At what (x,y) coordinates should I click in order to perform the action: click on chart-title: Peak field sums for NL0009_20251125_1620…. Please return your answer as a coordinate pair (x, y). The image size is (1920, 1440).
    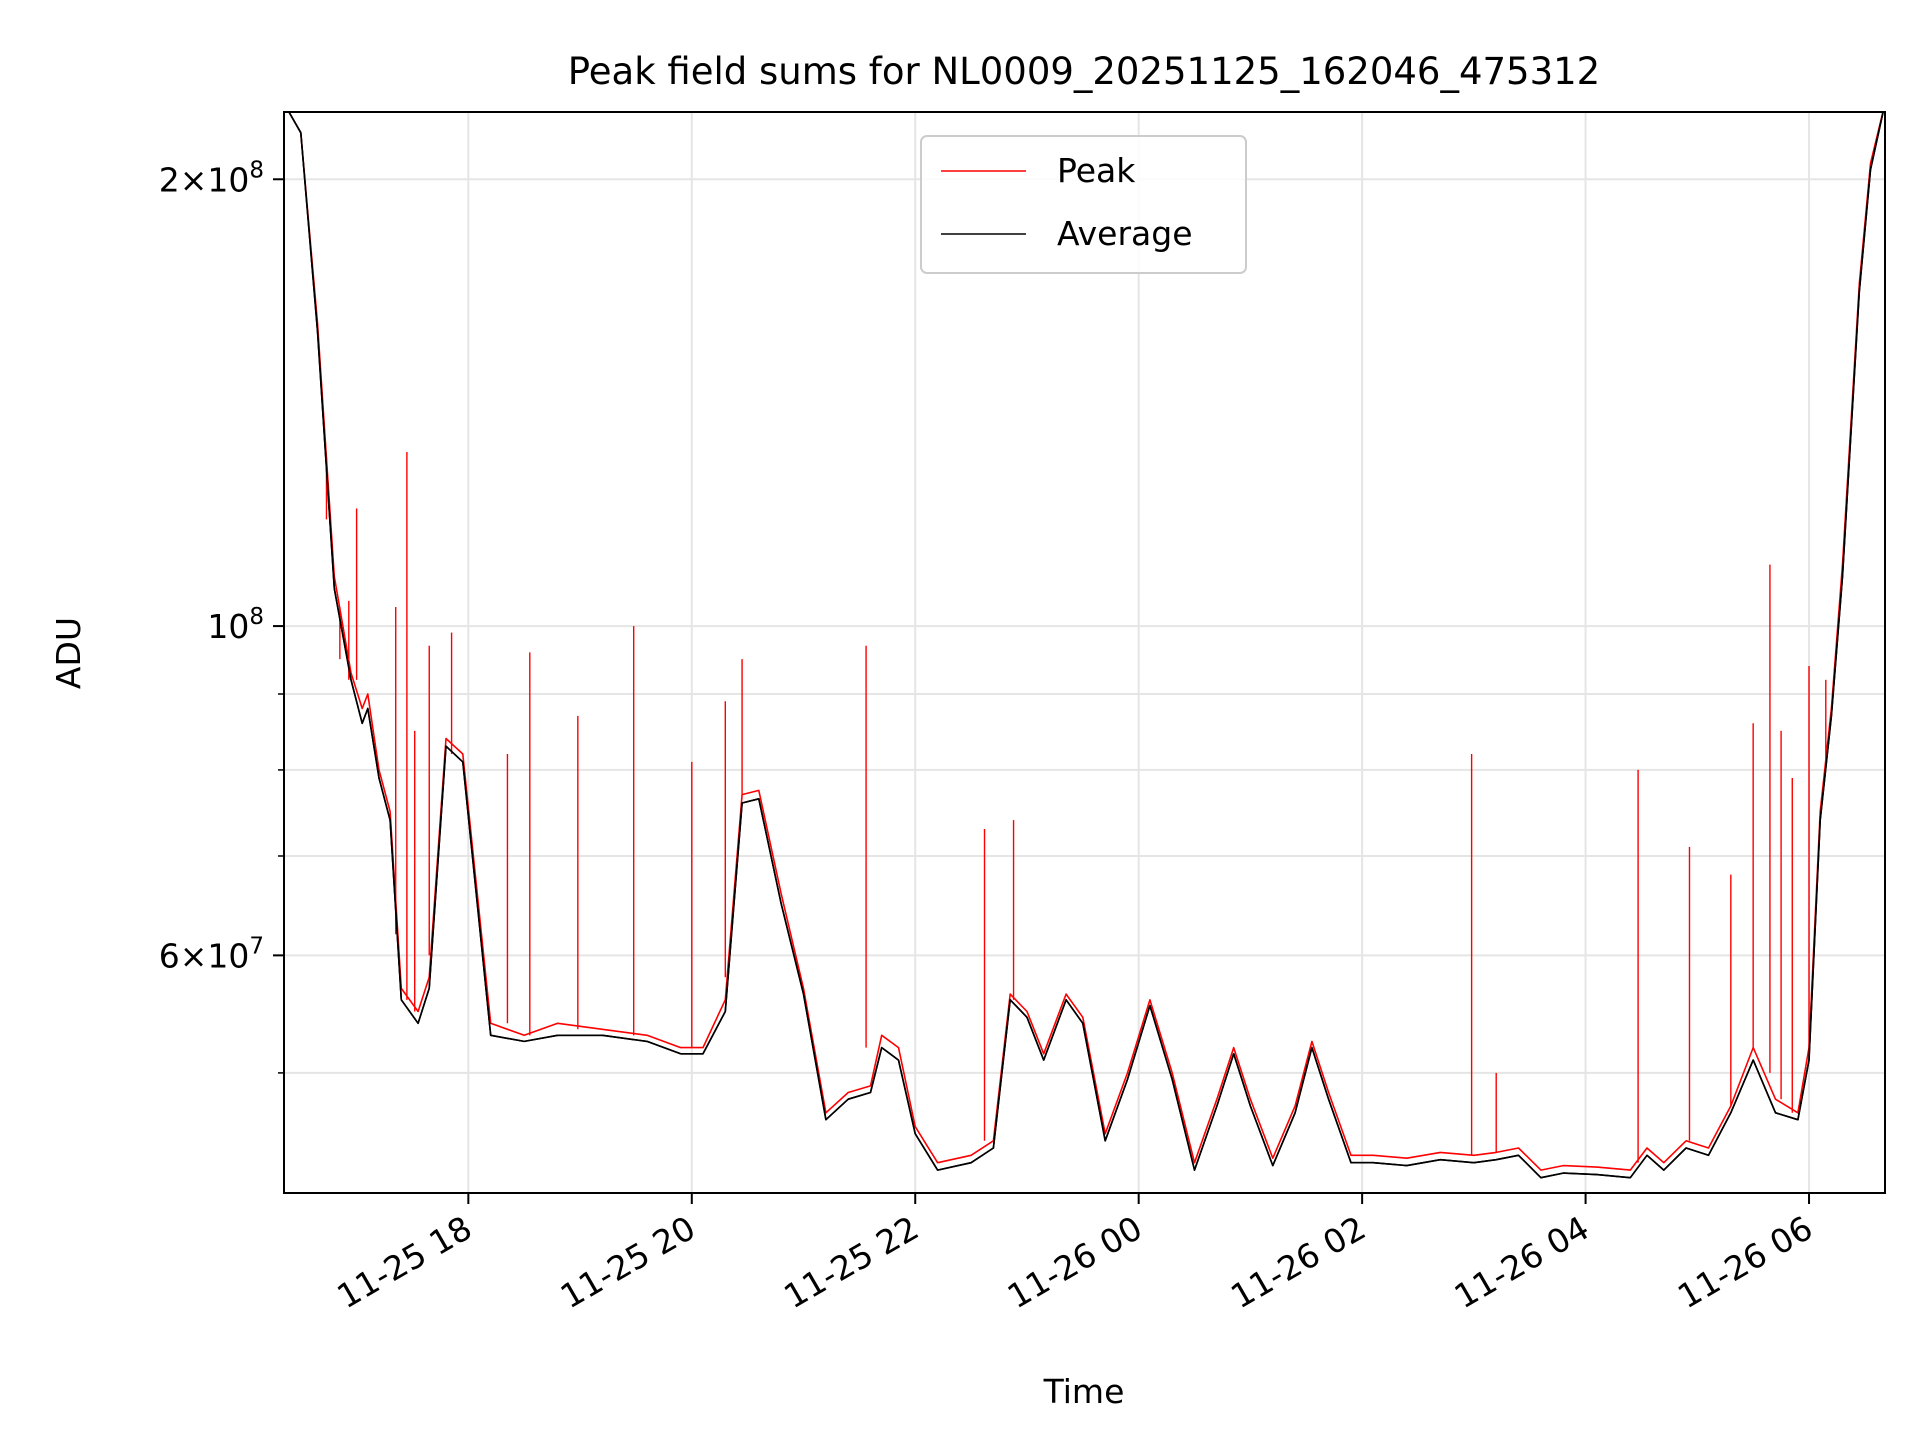
    Looking at the image, I should click on (1084, 71).